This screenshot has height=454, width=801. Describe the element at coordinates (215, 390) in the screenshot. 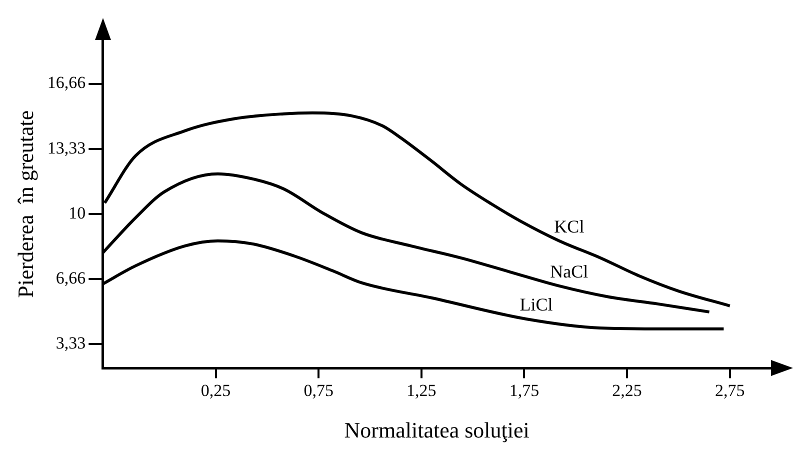

I see `x-tick-label: 0,25` at that location.